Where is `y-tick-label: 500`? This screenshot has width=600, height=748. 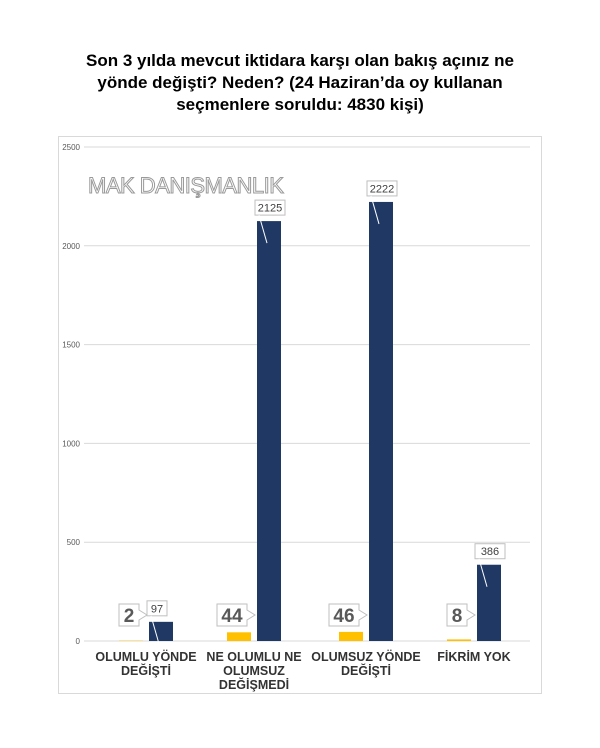 y-tick-label: 500 is located at coordinates (74, 542).